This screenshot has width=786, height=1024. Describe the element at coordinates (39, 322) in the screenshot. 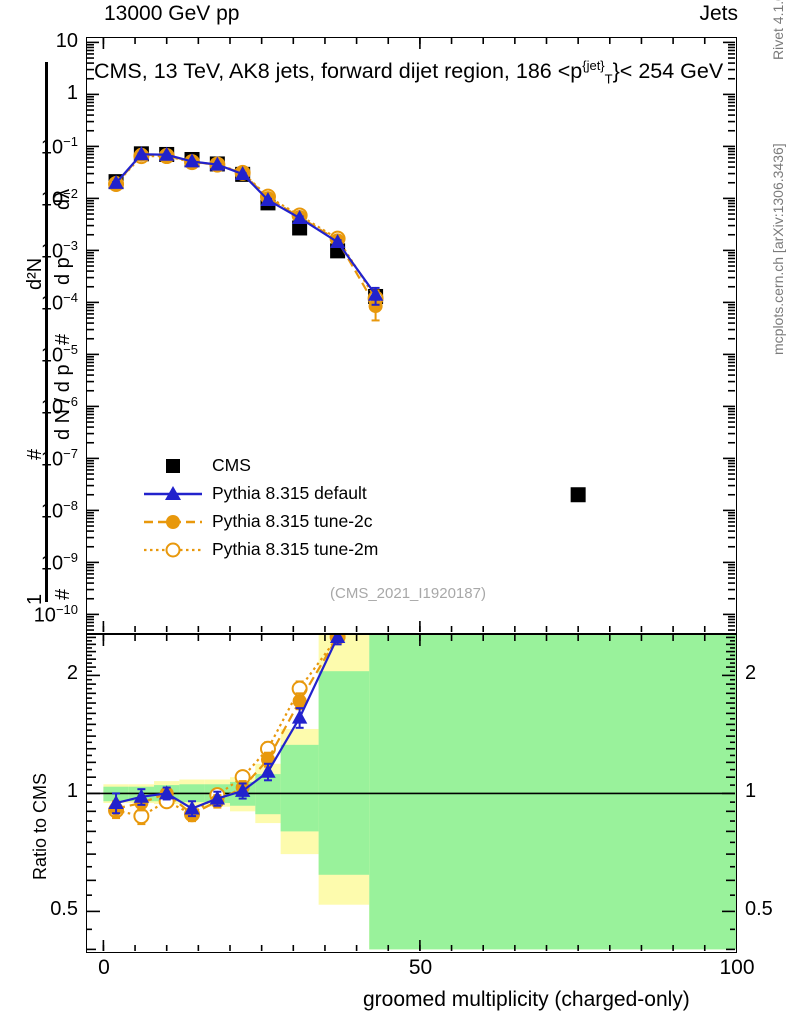

I see `yaxis-title: d²N # 1 dλ d p # d N / d p #` at that location.